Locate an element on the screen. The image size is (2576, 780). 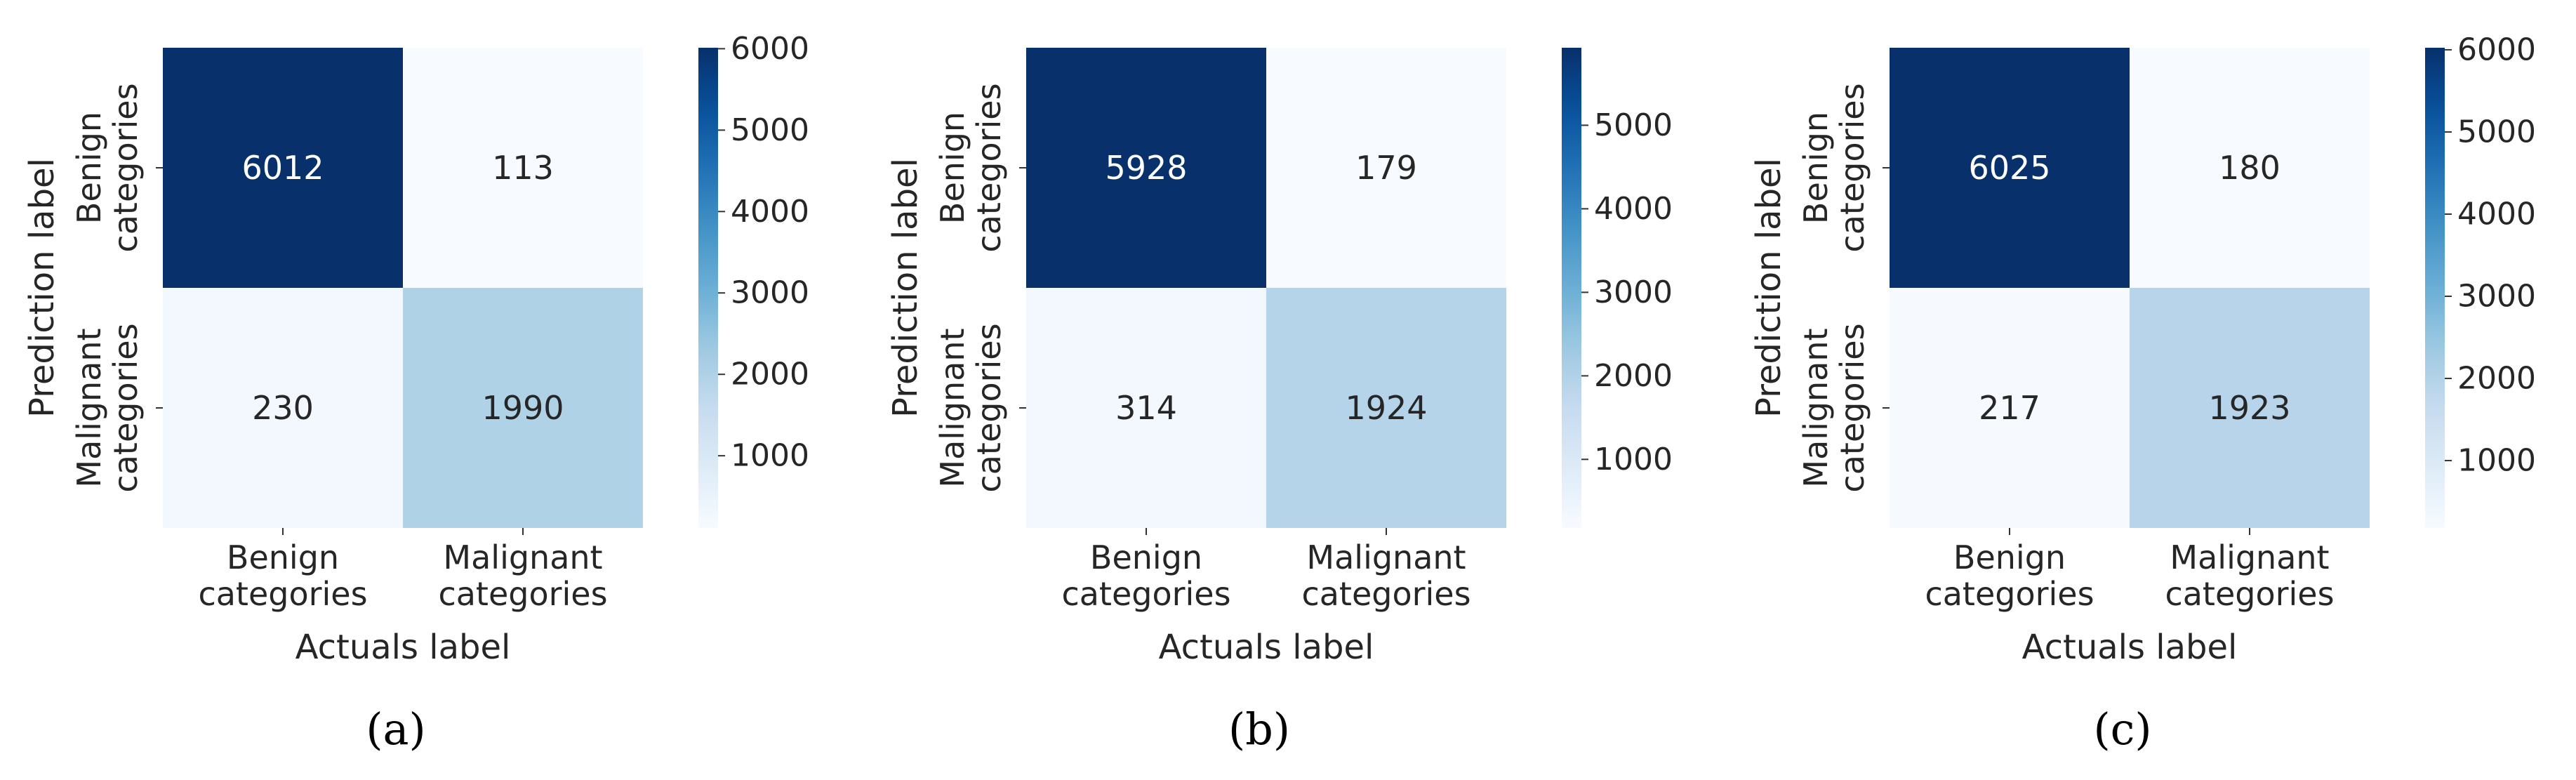
panel-label: (c) is located at coordinates (2122, 729).